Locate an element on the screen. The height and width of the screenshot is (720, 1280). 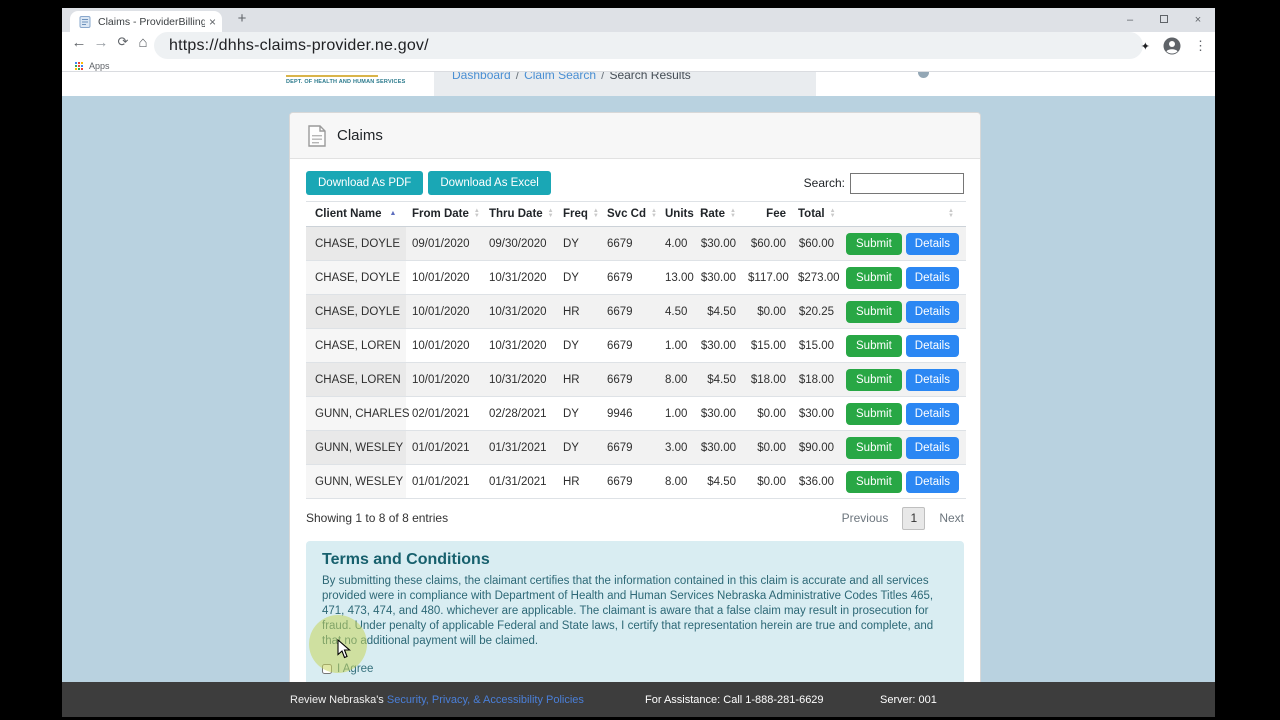
col-header-client-name: Client Name ▲ is located at coordinates (356, 214).